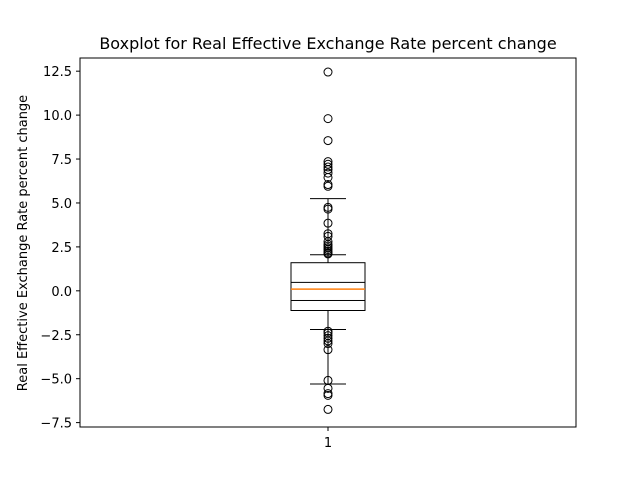 The height and width of the screenshot is (480, 640). Describe the element at coordinates (328, 291) in the screenshot. I see `box-notch` at that location.